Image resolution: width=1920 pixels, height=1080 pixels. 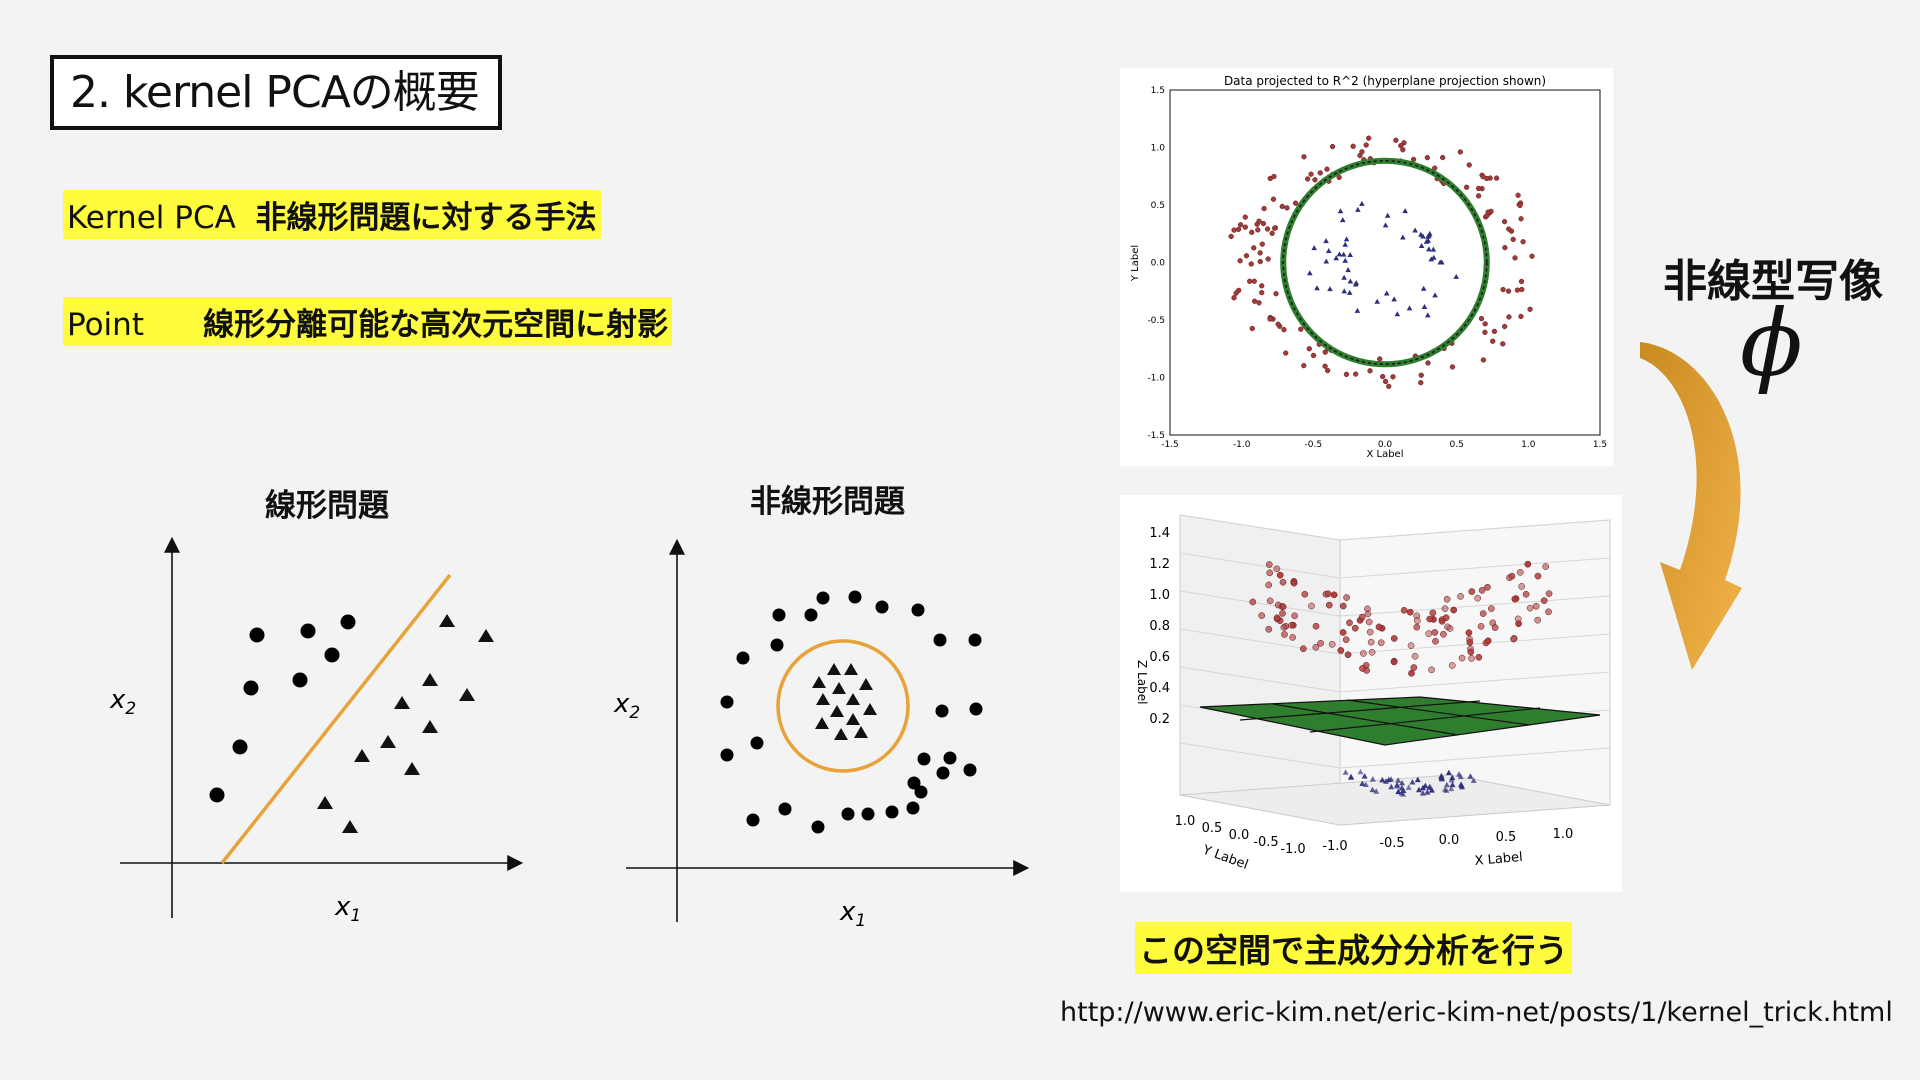 I want to click on chart-3d-ztick: 0.4, so click(x=1159, y=688).